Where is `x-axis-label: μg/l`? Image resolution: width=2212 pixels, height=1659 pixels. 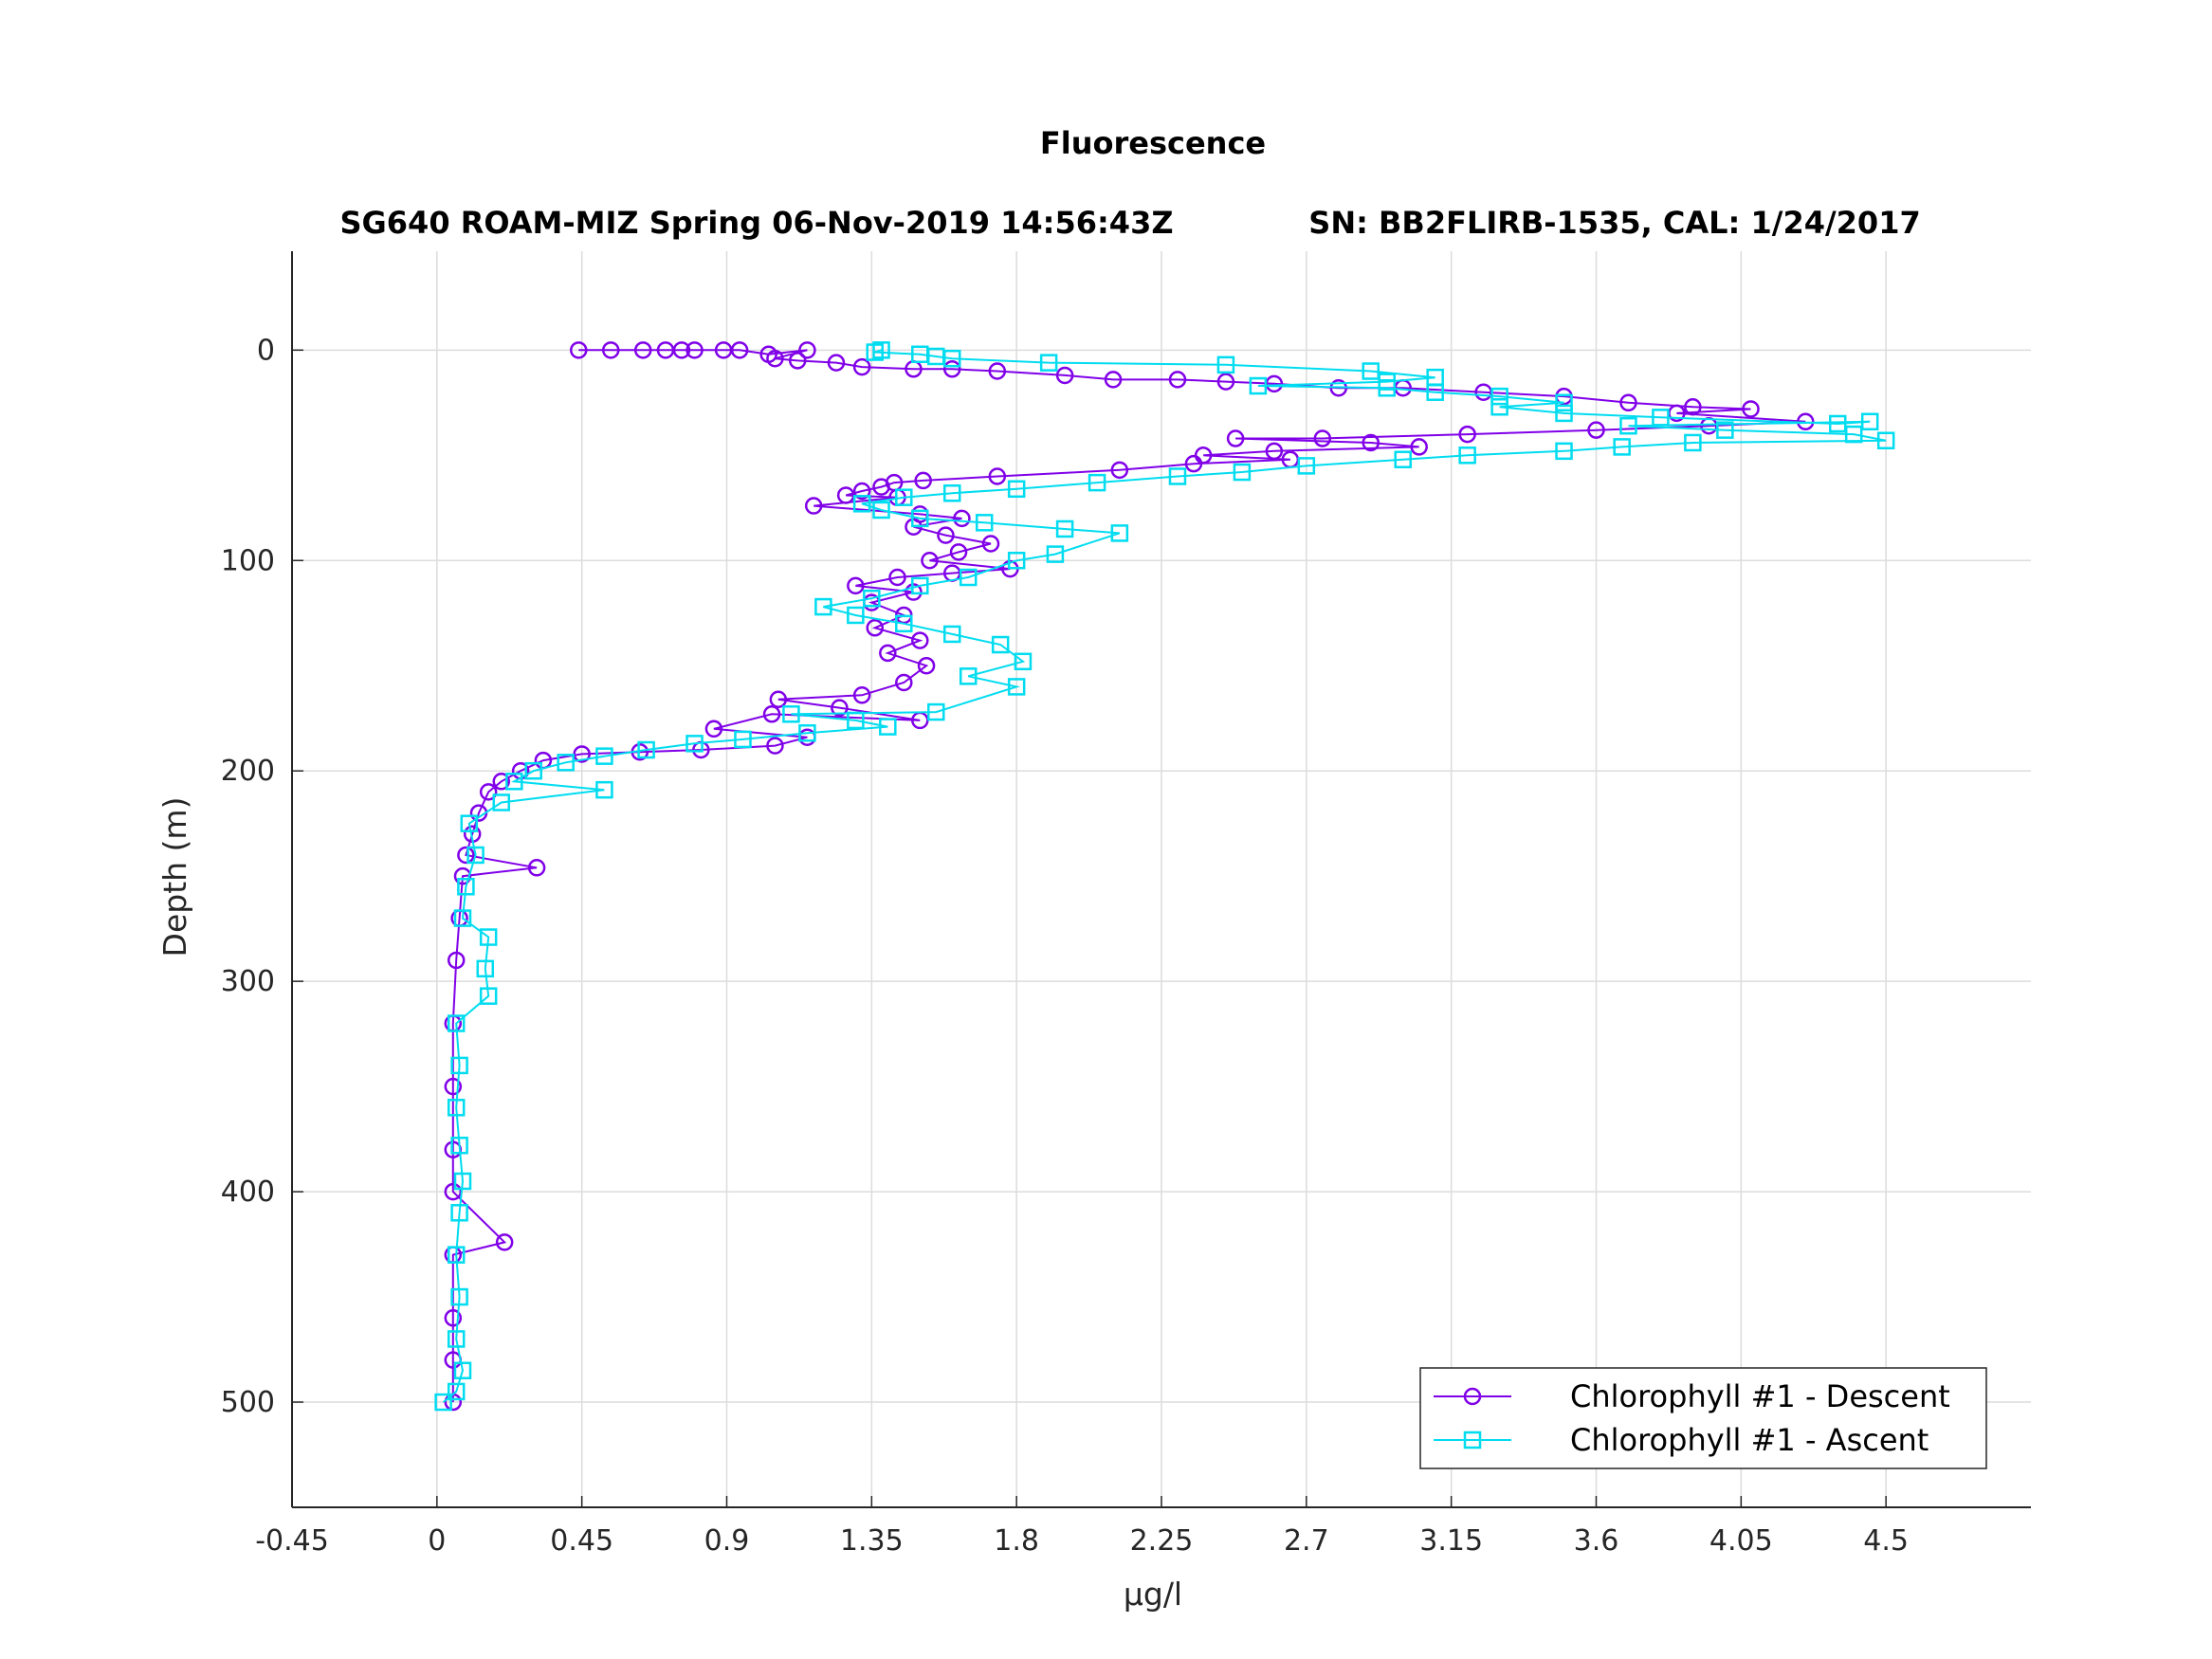
x-axis-label: μg/l is located at coordinates (1153, 1594).